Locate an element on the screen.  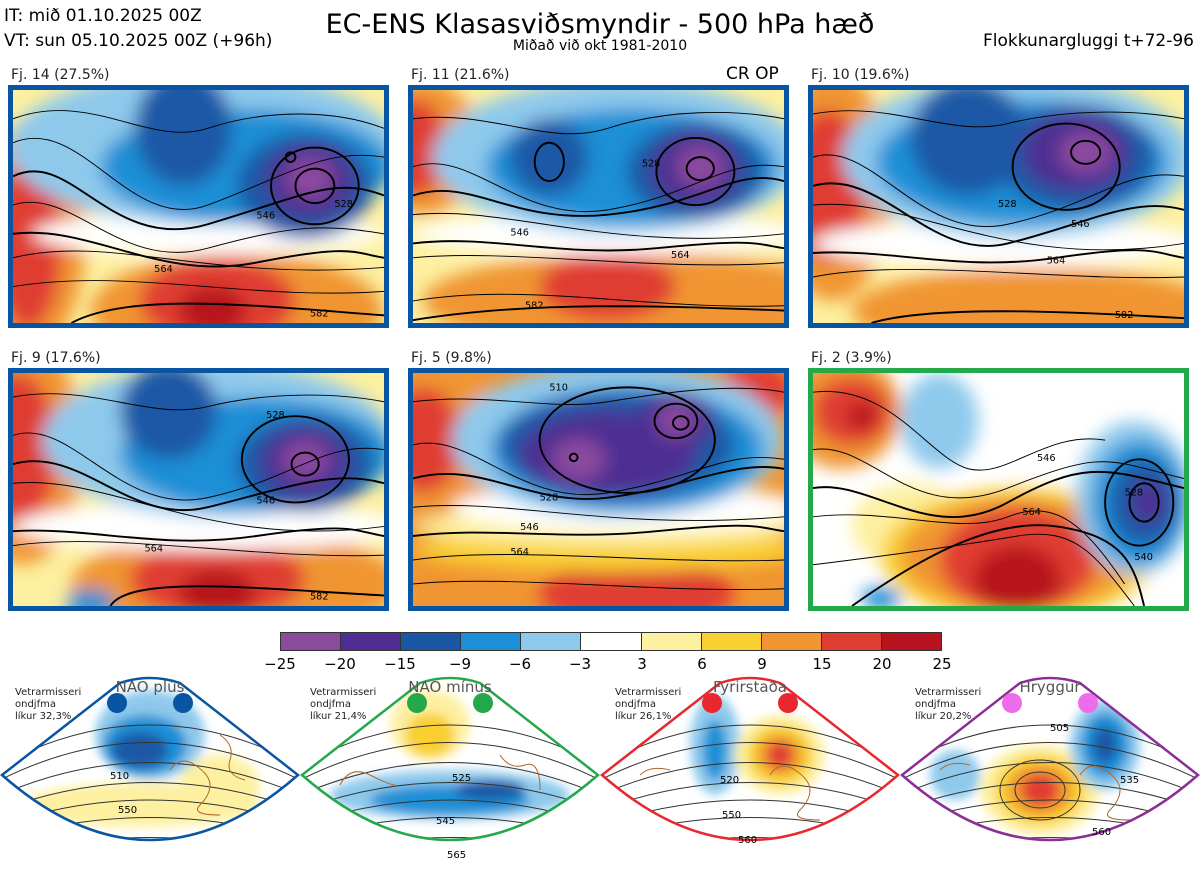
colorbar-tick: −6 is located at coordinates (520, 664).